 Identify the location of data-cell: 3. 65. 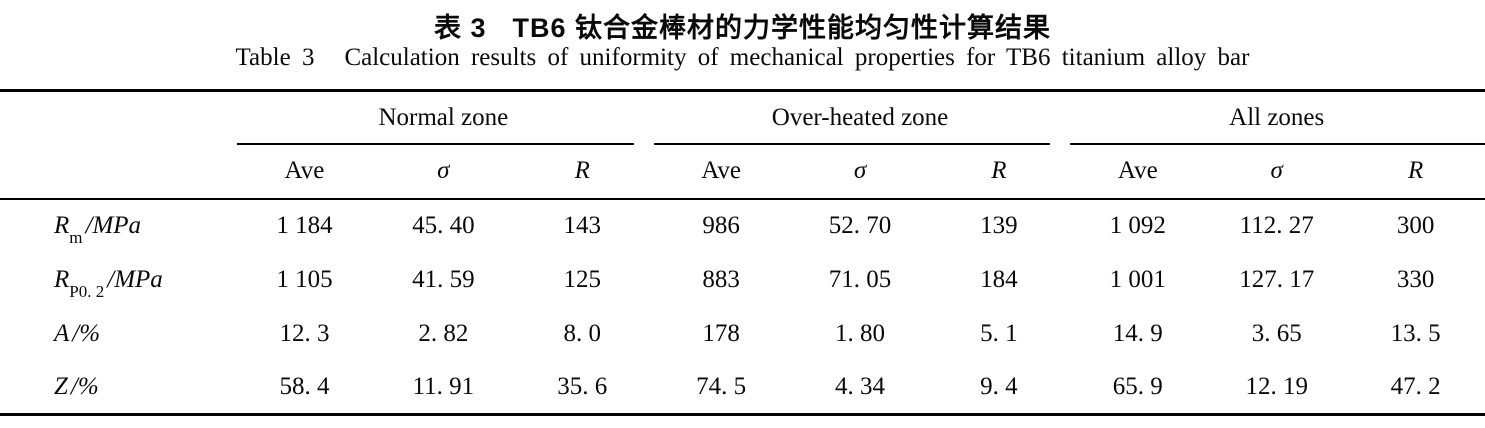
(1276, 333).